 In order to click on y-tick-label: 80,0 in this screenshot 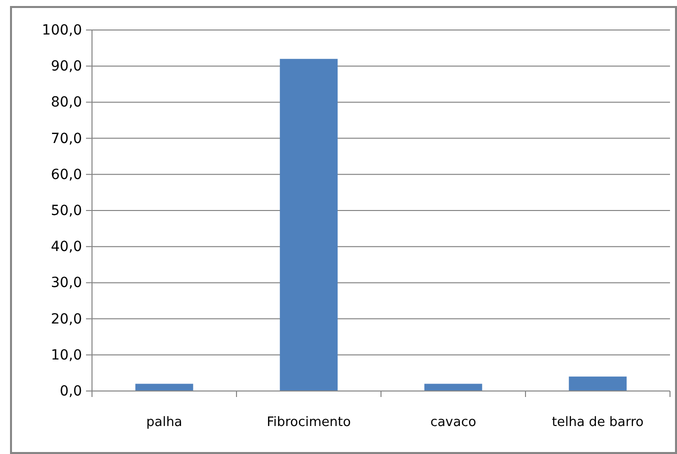, I will do `click(66, 102)`.